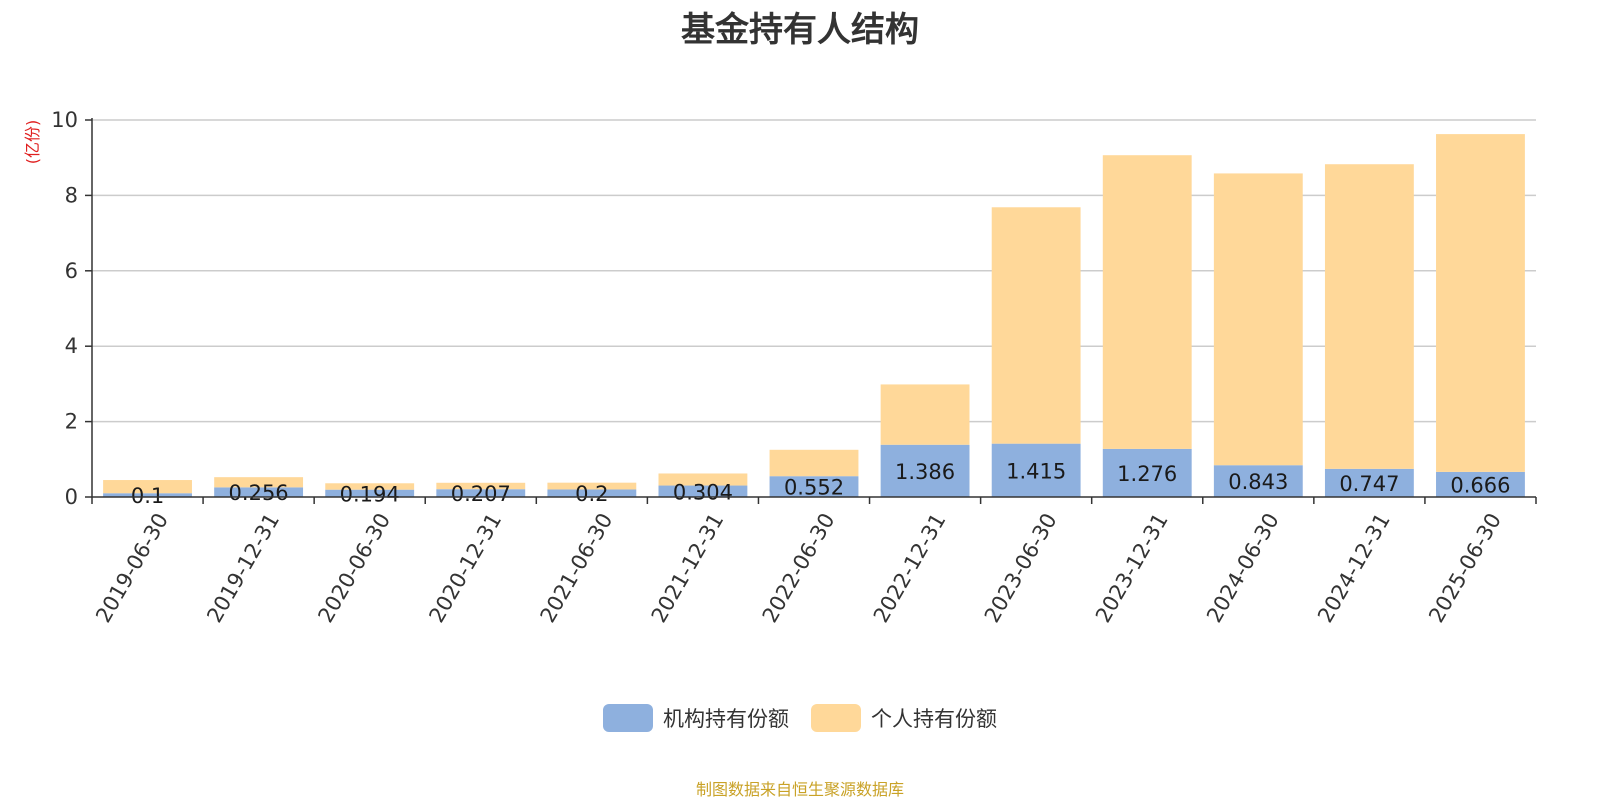 The height and width of the screenshot is (800, 1600). I want to click on x-tick-label: 2022-06-30, so click(799, 568).